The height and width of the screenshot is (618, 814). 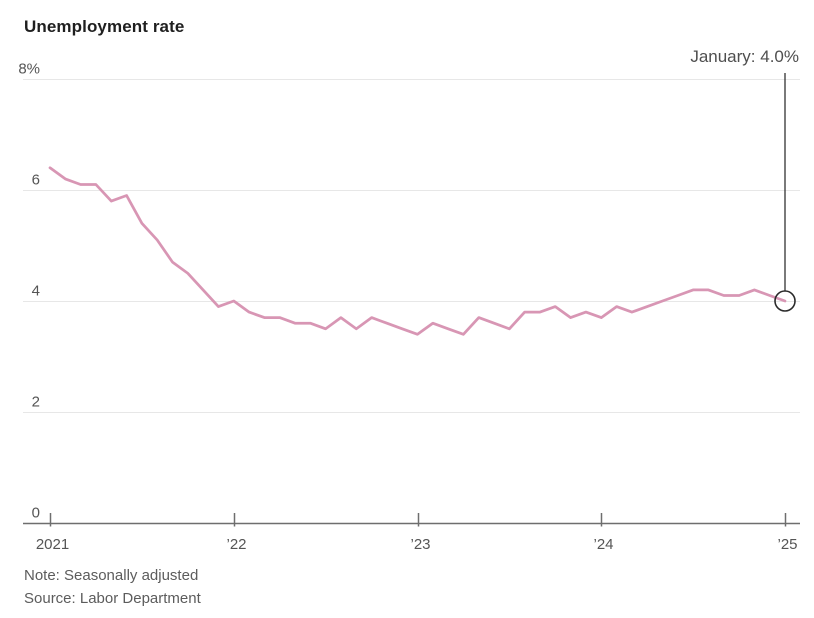 What do you see at coordinates (36, 180) in the screenshot?
I see `y-tick-label: 6` at bounding box center [36, 180].